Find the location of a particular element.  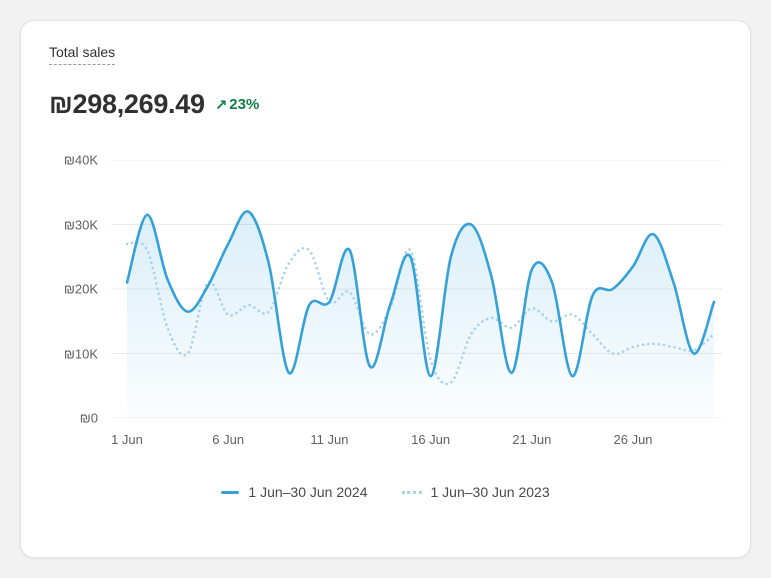

x-axis-tick-label: 11 Jun is located at coordinates (329, 439).